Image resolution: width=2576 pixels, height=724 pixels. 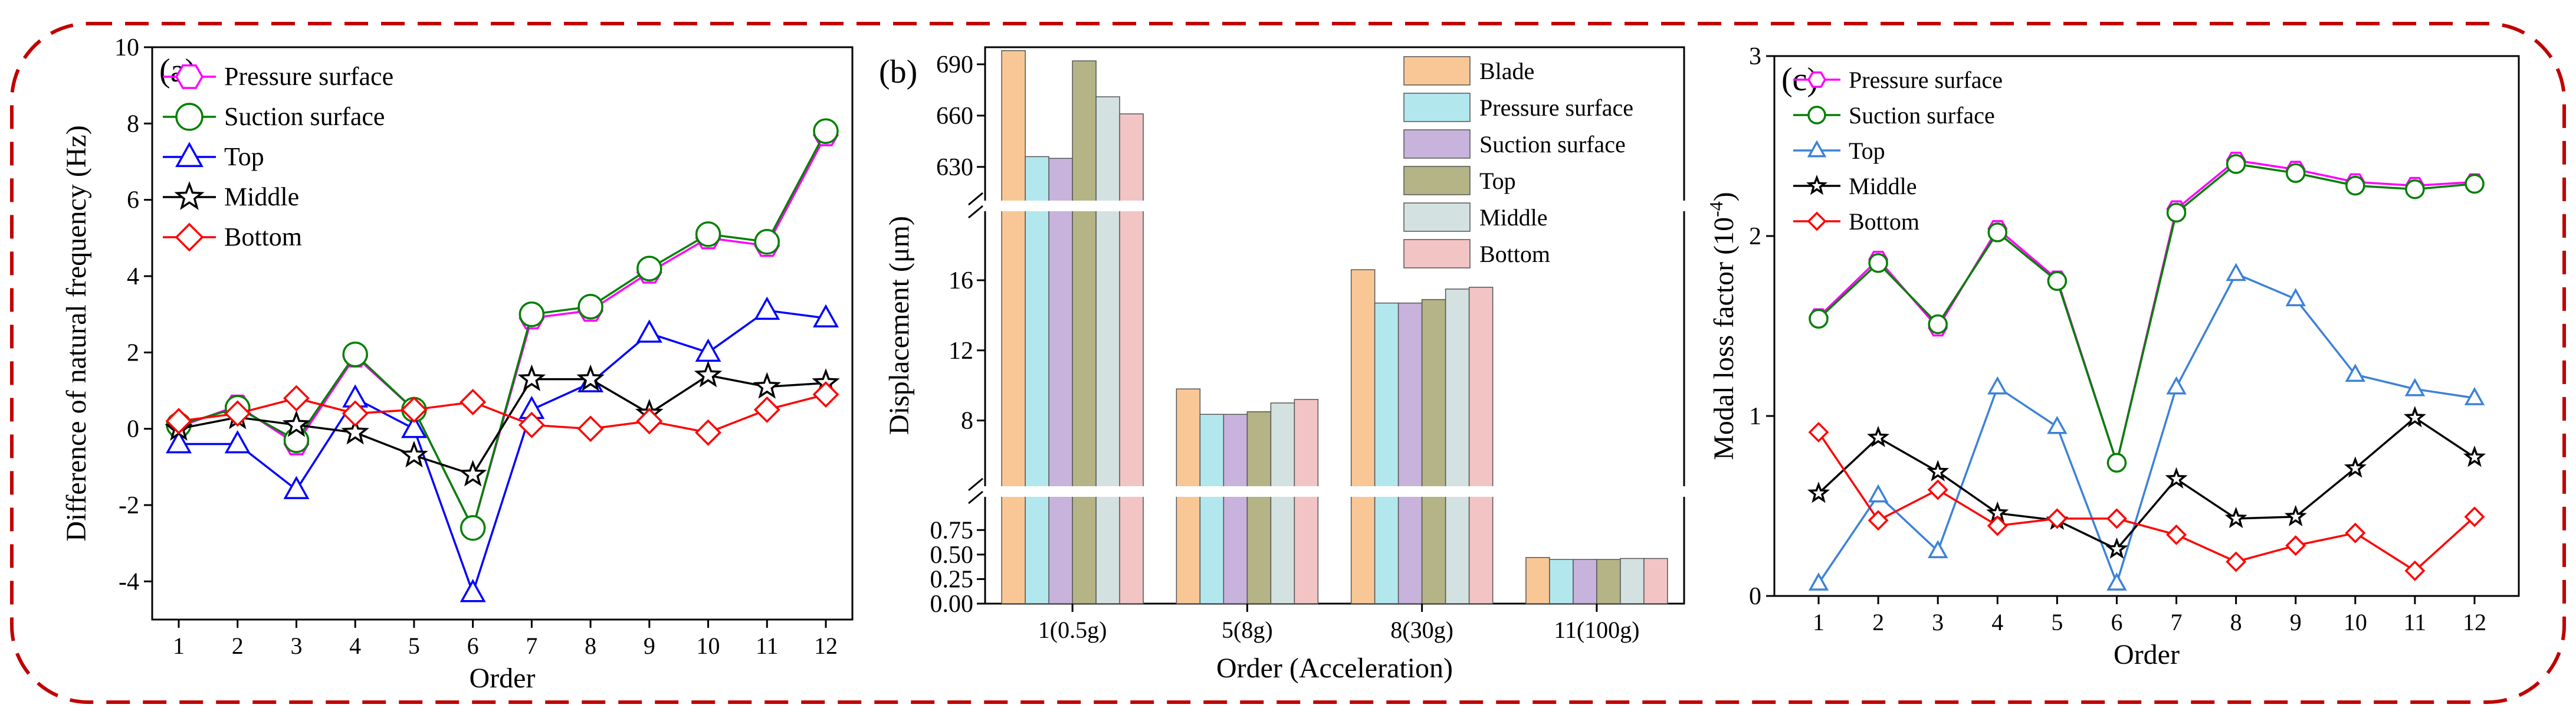 What do you see at coordinates (1724, 196) in the screenshot?
I see `y-axis-label-close: )` at bounding box center [1724, 196].